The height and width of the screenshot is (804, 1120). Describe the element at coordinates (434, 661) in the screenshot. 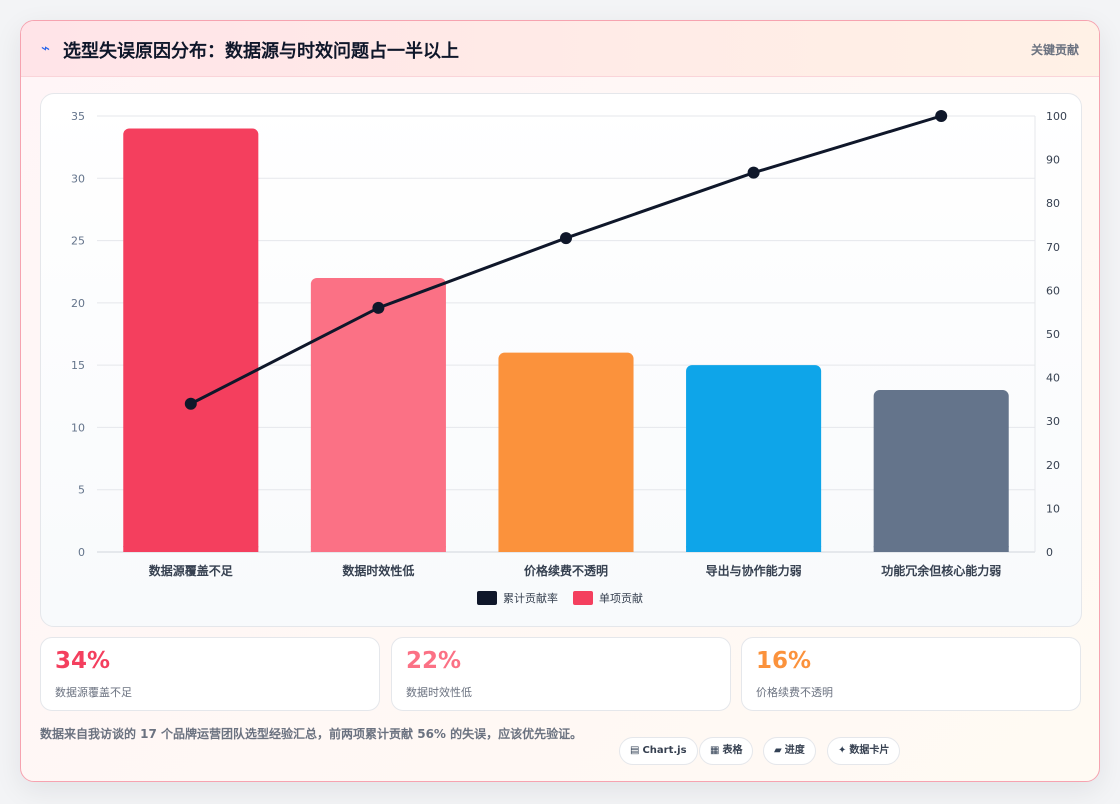

I see `stat-value: 22%` at that location.